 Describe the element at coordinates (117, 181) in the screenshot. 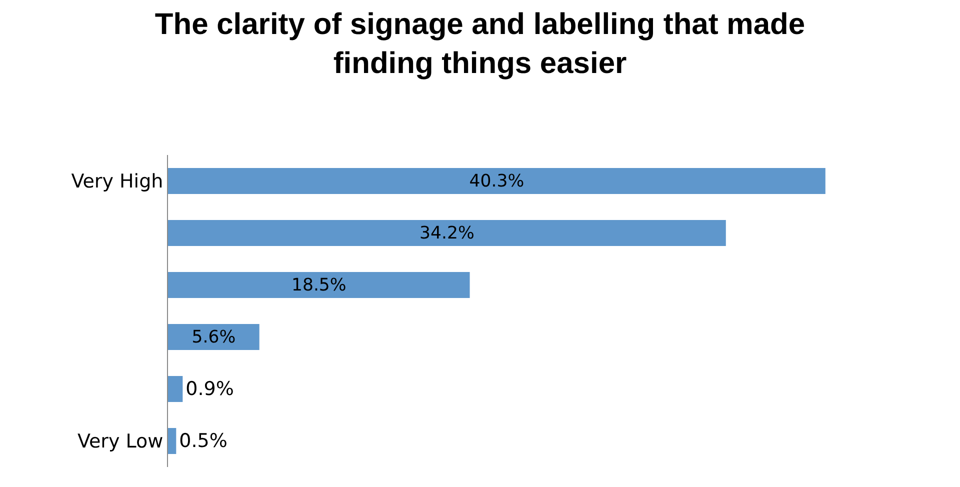

I see `y-tick-label: Very High` at that location.